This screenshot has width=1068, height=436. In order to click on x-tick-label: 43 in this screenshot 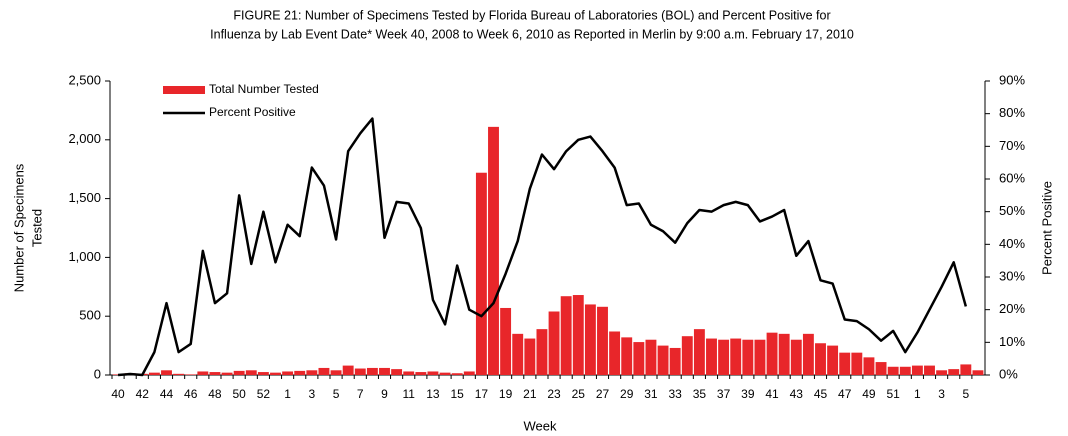, I will do `click(797, 394)`.